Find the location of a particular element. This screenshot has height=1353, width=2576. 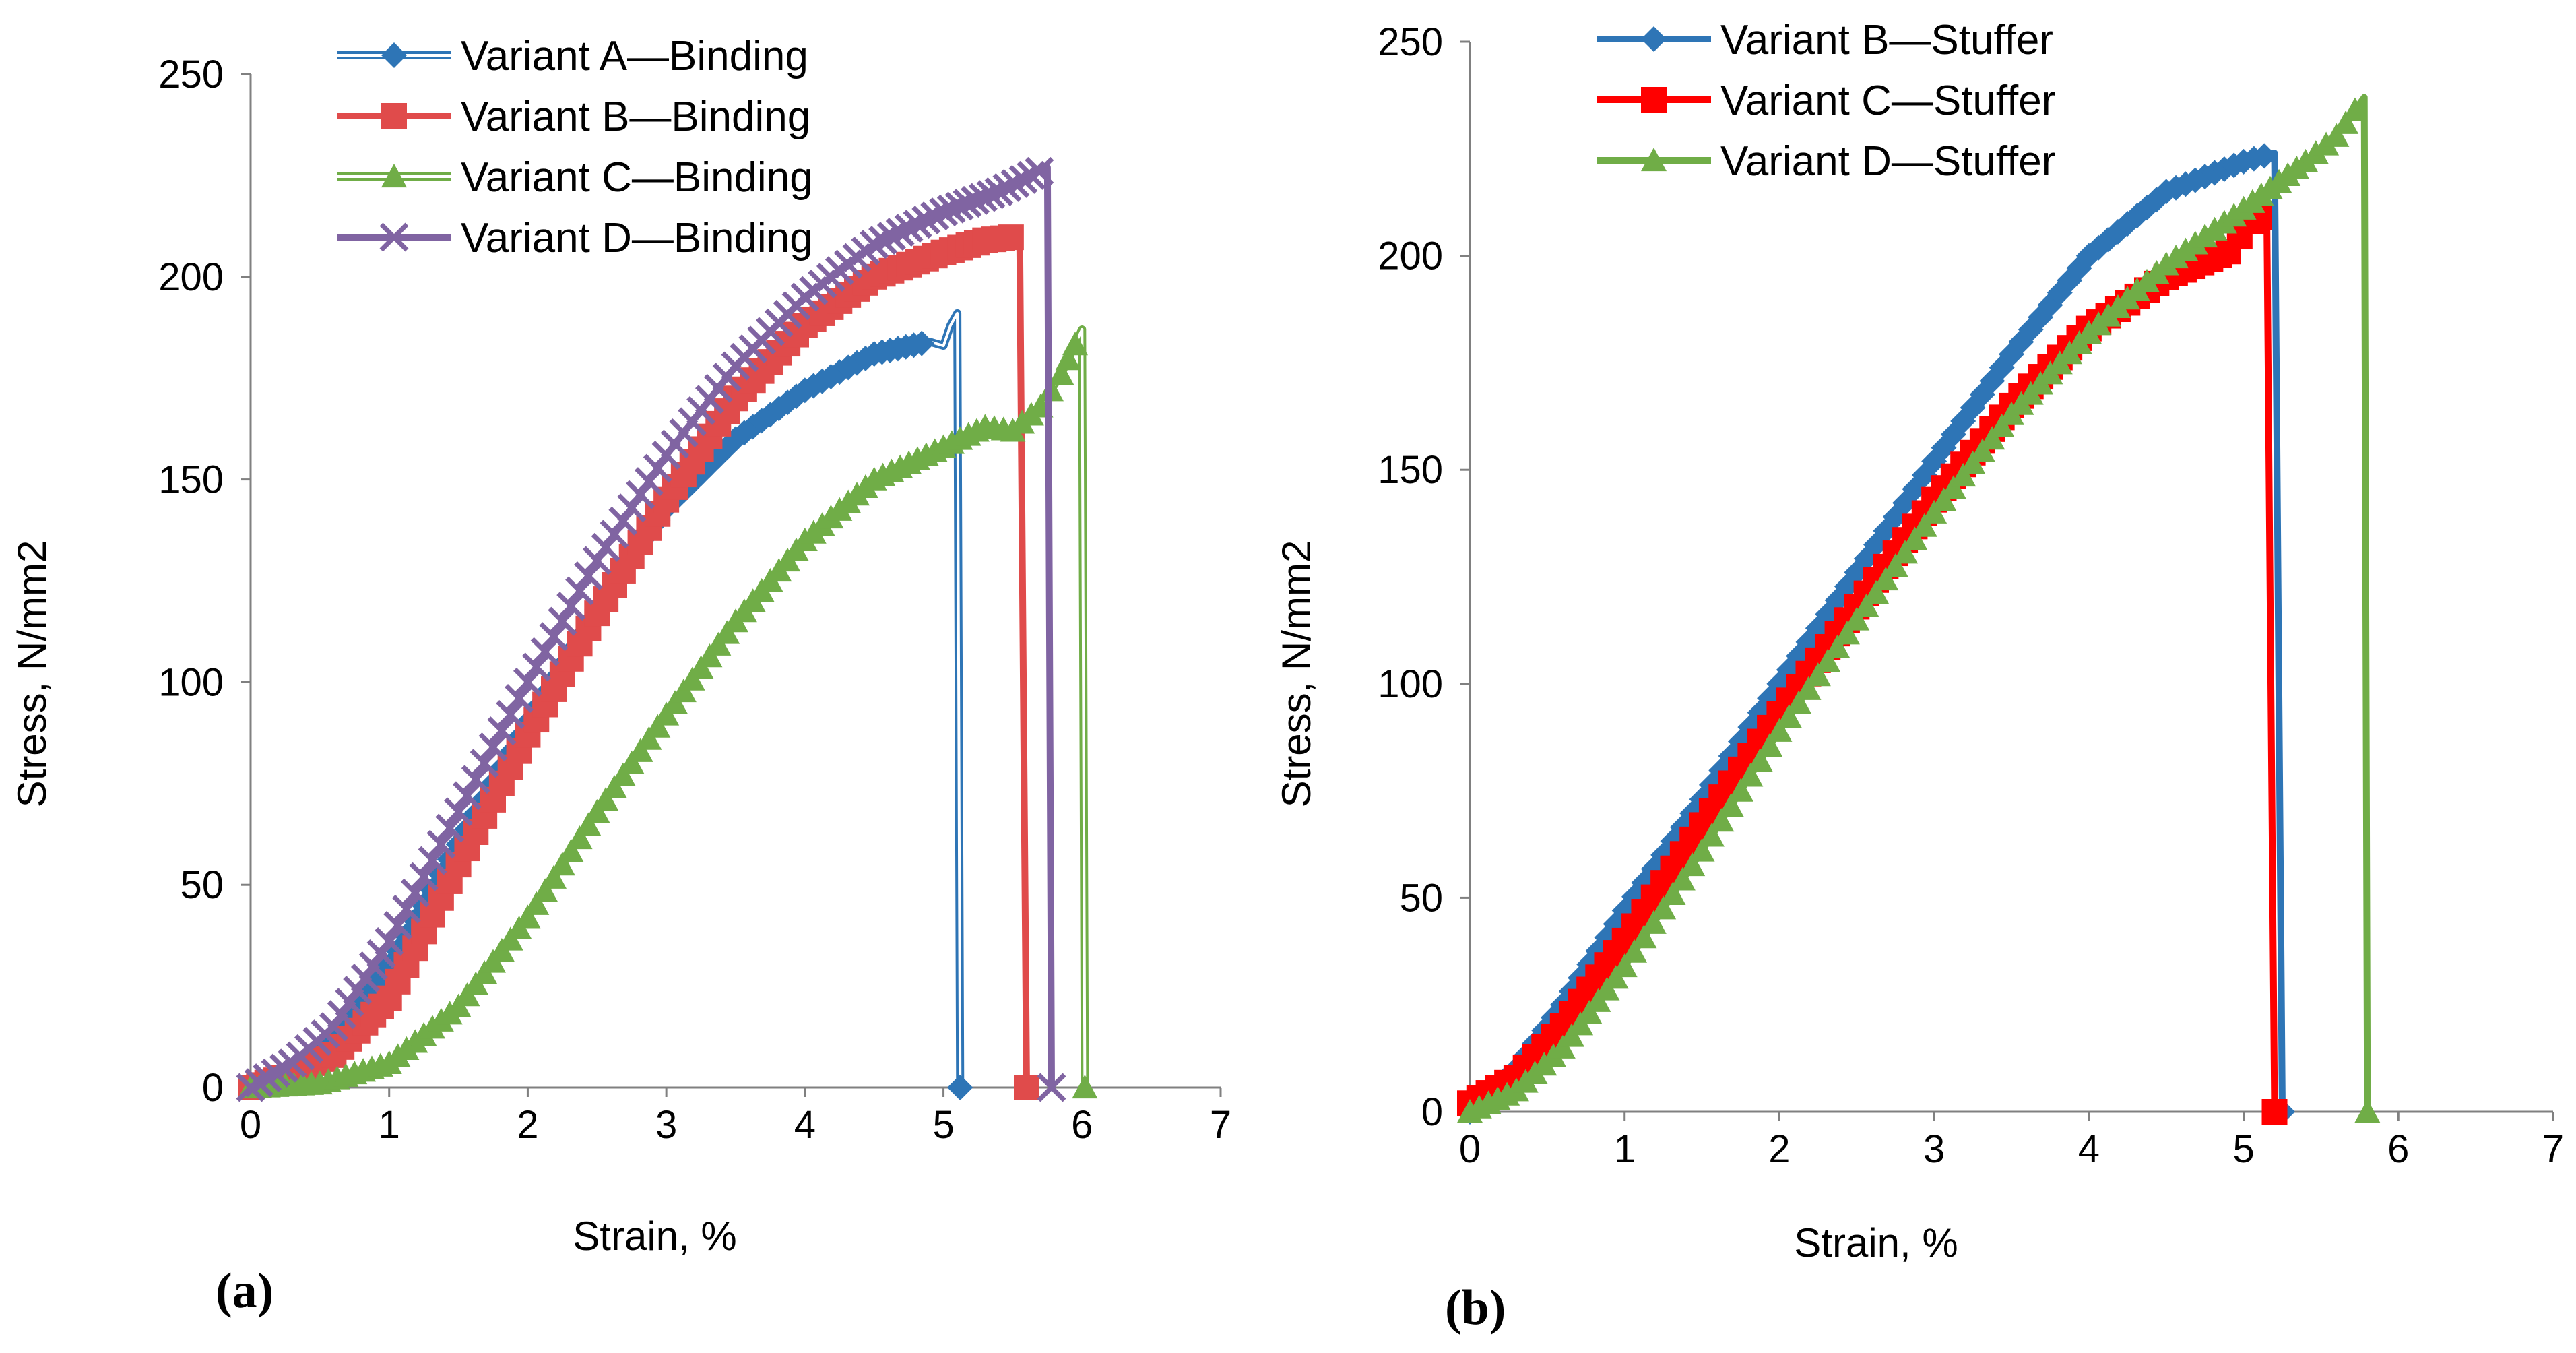

x-tick-label: 4 is located at coordinates (805, 1125).